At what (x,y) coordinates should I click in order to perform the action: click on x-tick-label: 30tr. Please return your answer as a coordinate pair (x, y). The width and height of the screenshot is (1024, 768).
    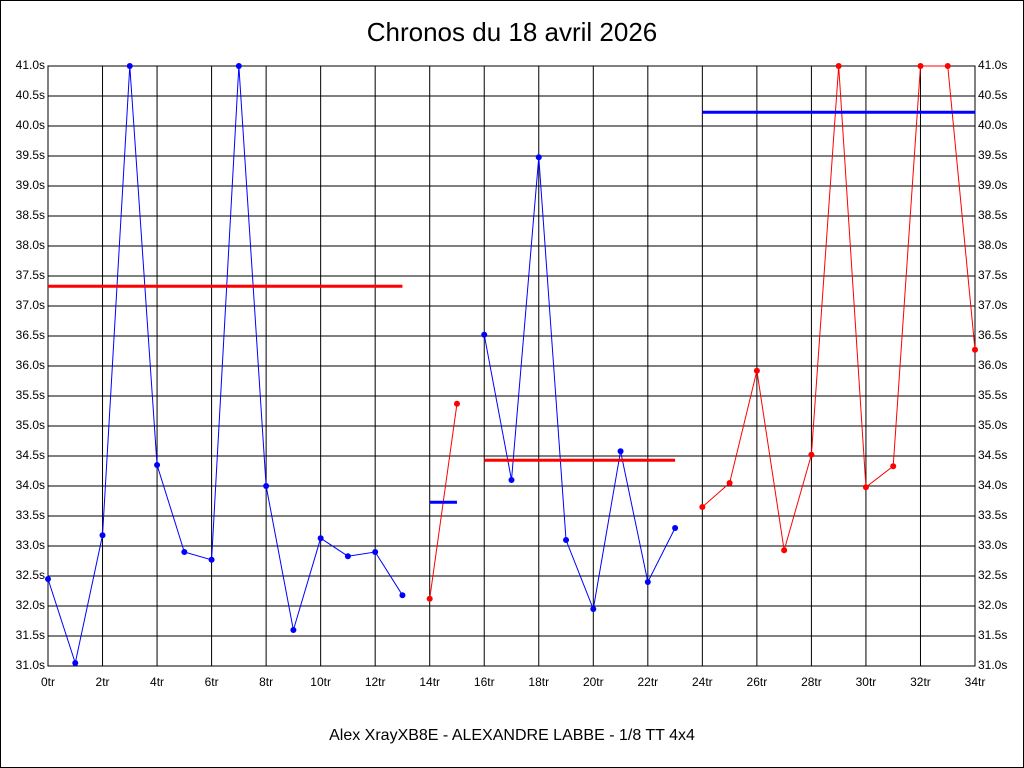
    Looking at the image, I should click on (866, 682).